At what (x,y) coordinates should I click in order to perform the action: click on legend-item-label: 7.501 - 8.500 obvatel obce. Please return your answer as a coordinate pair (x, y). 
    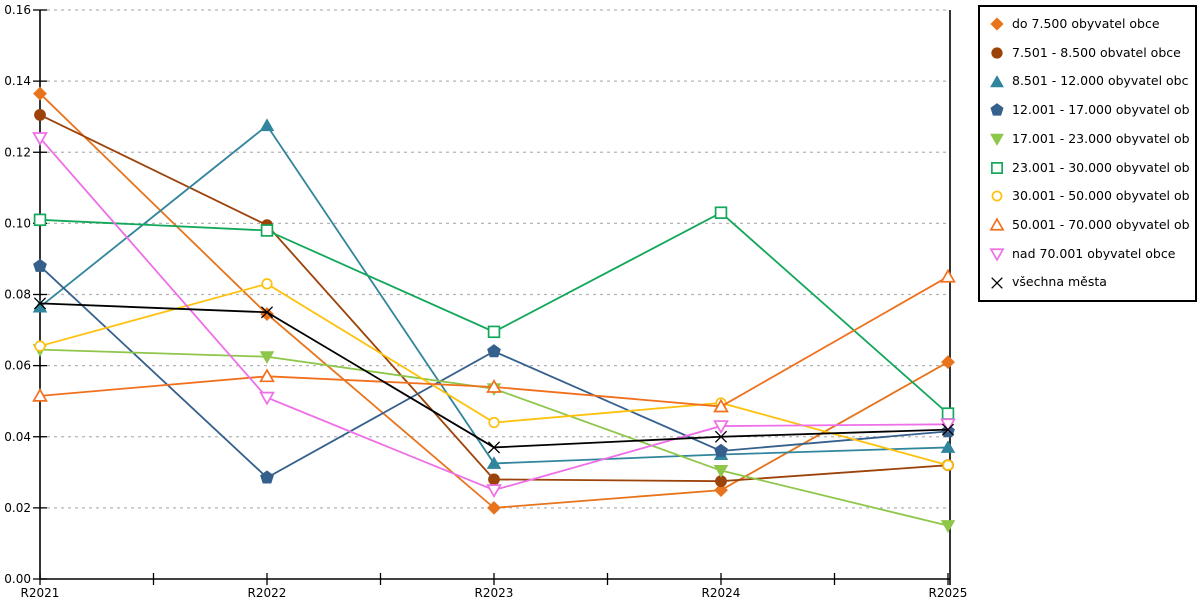
    Looking at the image, I should click on (1096, 53).